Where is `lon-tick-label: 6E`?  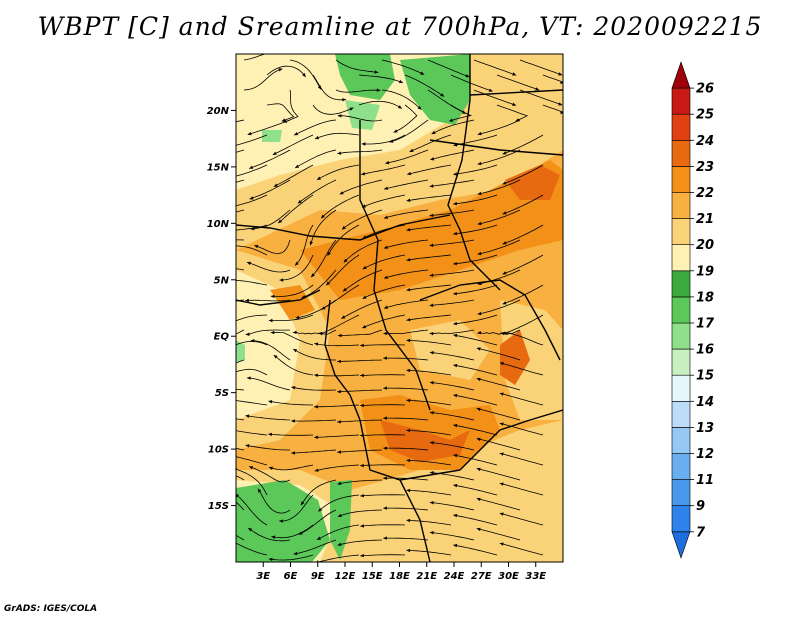 lon-tick-label: 6E is located at coordinates (291, 576).